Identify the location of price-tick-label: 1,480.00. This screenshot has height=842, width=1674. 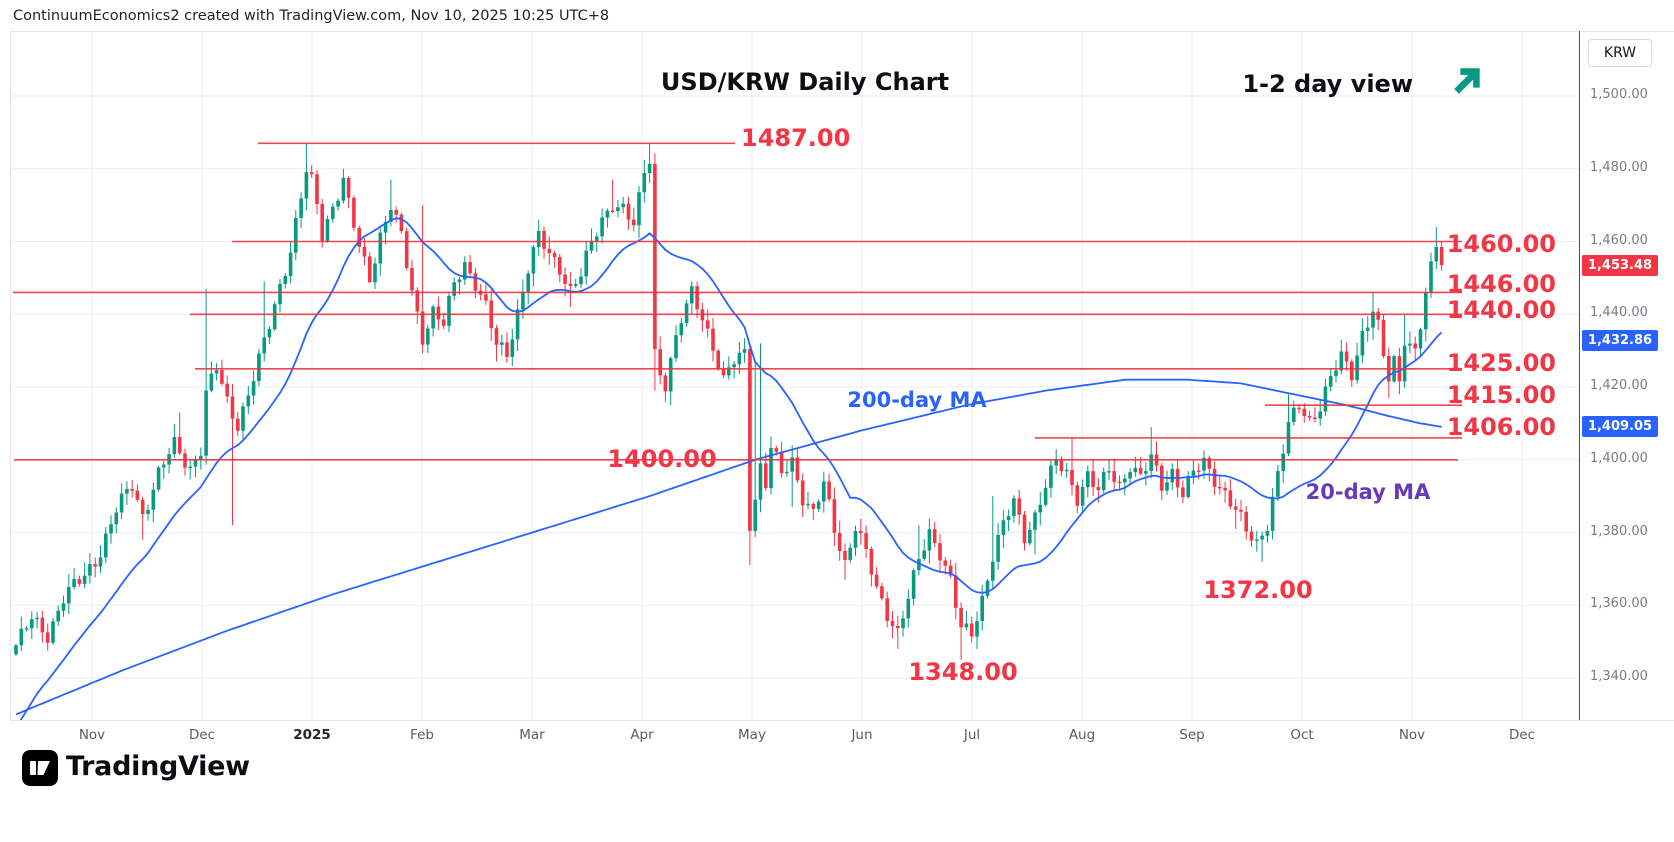
(1619, 167).